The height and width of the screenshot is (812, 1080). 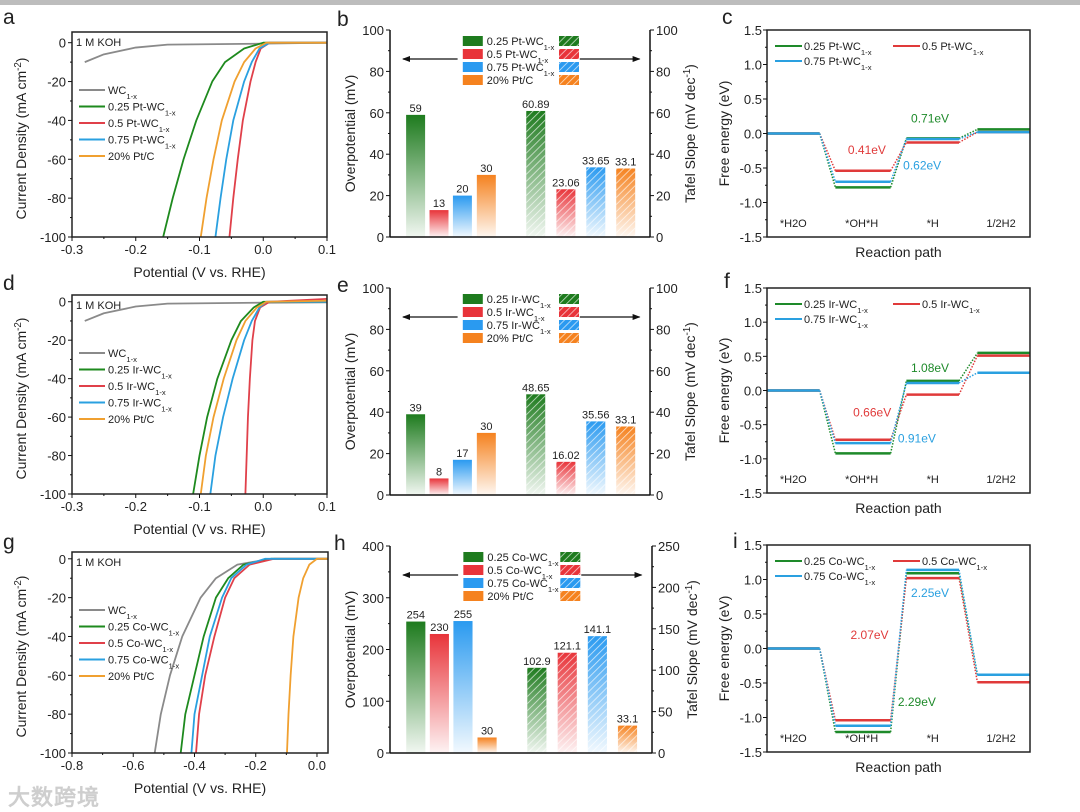 I want to click on x-tick-label: -0.4, so click(x=194, y=765).